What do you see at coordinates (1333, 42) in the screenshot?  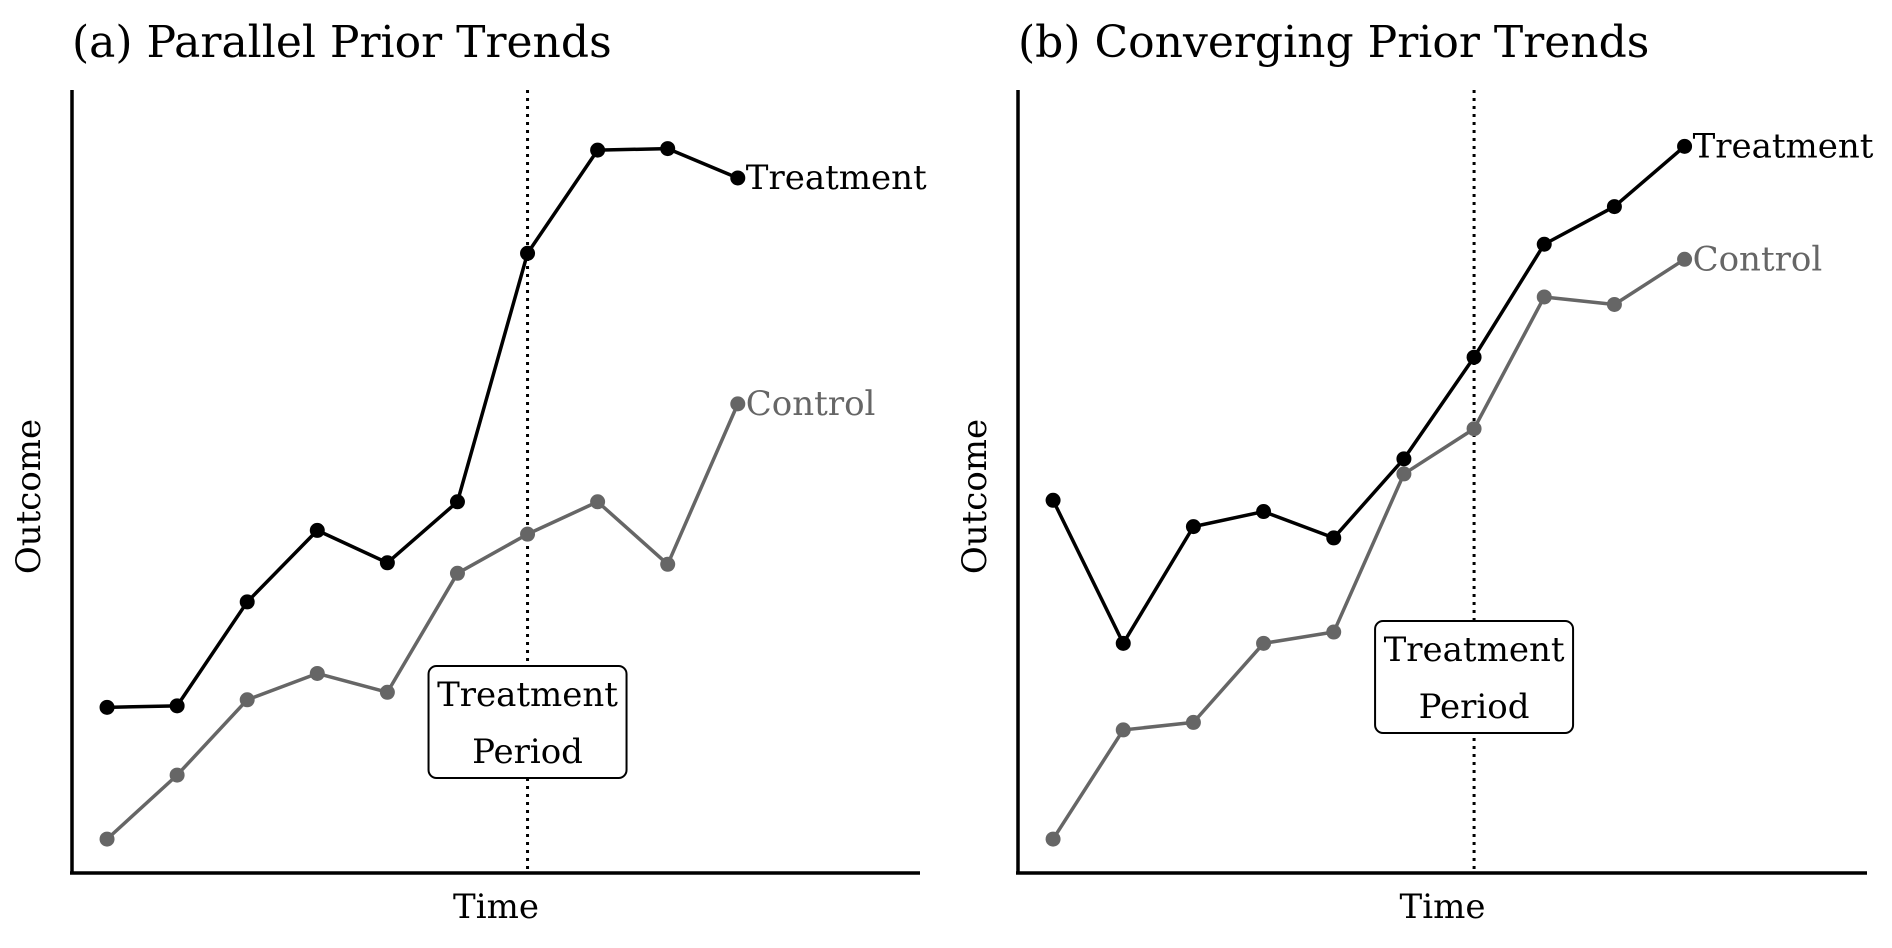 I see `chart-title: (b) Converging Prior Trends` at bounding box center [1333, 42].